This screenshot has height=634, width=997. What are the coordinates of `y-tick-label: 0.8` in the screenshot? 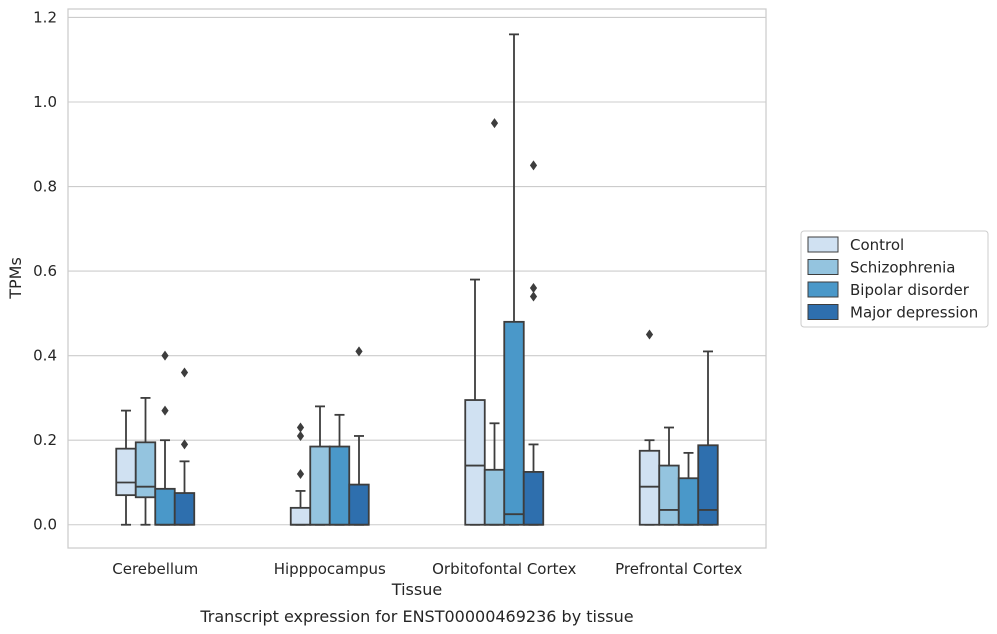 It's located at (45, 187).